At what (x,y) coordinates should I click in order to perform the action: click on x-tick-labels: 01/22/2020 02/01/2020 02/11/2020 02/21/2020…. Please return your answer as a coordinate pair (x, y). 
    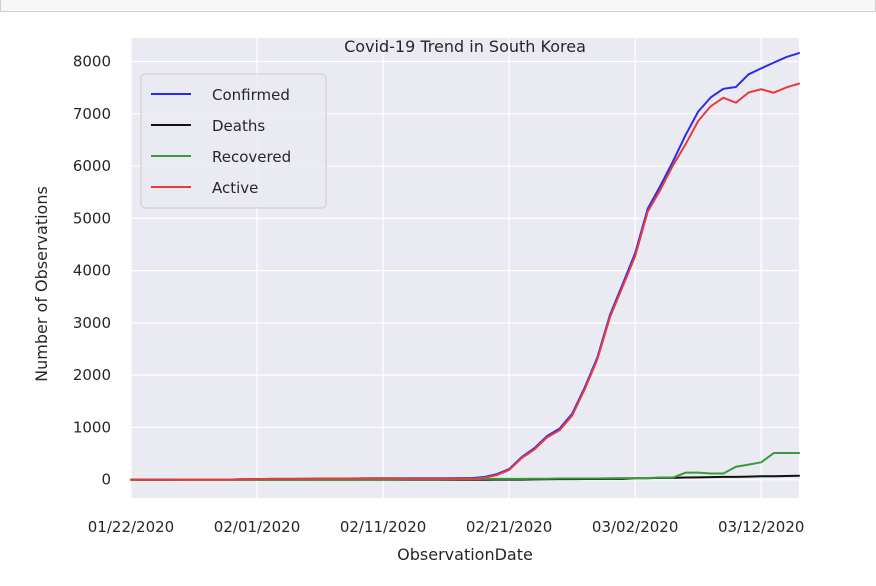
    Looking at the image, I should click on (446, 527).